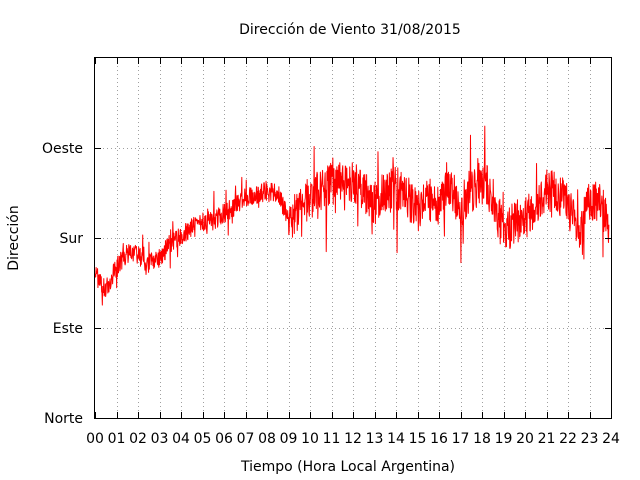  Describe the element at coordinates (310, 439) in the screenshot. I see `x-tick-label: 10` at that location.